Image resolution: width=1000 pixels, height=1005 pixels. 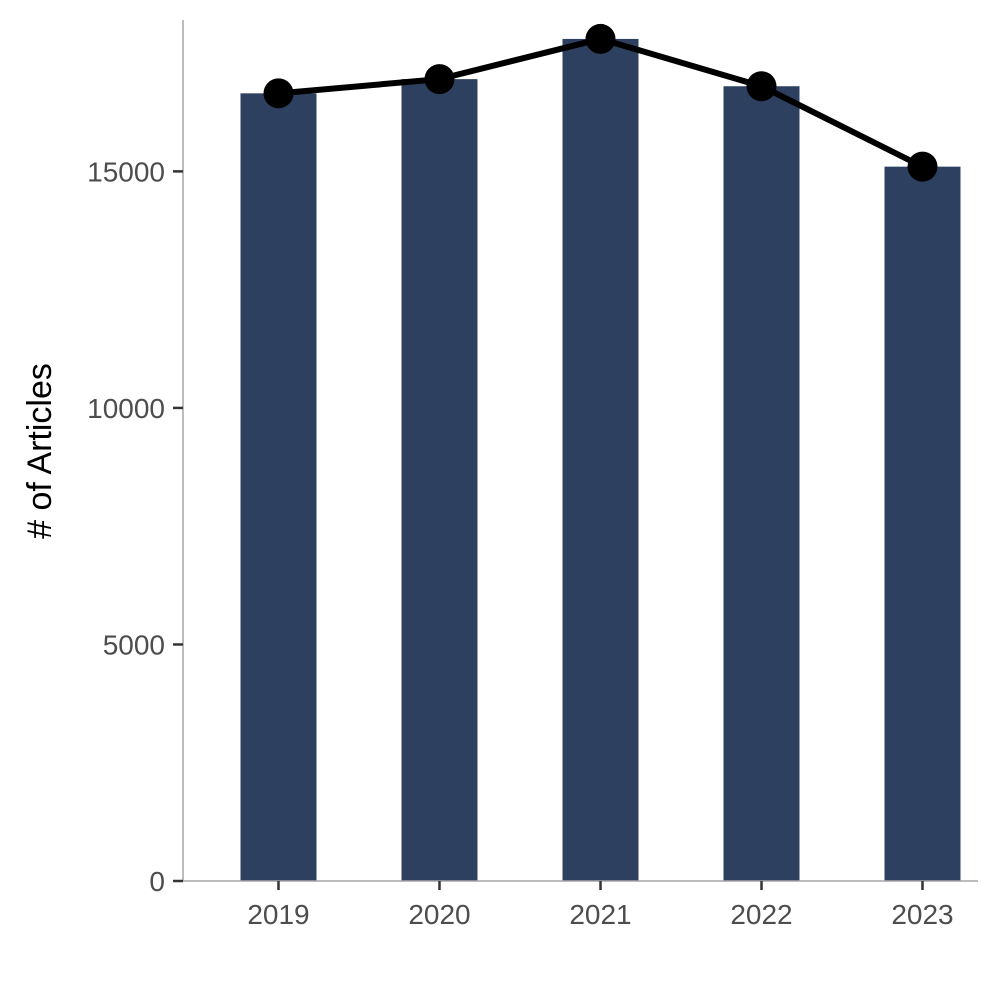 I want to click on y-tick-label-10000: 10000, so click(x=126, y=408).